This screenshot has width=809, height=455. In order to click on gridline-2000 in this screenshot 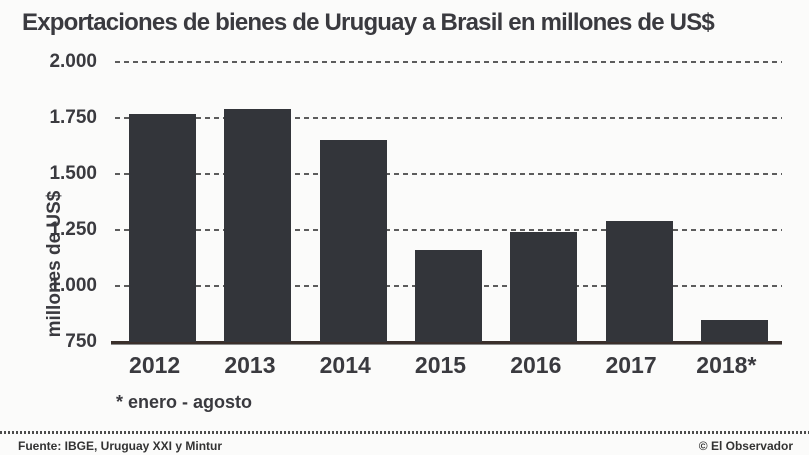, I will do `click(448, 62)`.